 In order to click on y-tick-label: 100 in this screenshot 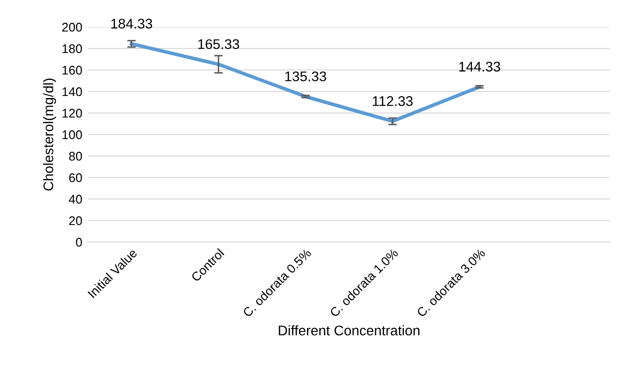, I will do `click(72, 135)`.